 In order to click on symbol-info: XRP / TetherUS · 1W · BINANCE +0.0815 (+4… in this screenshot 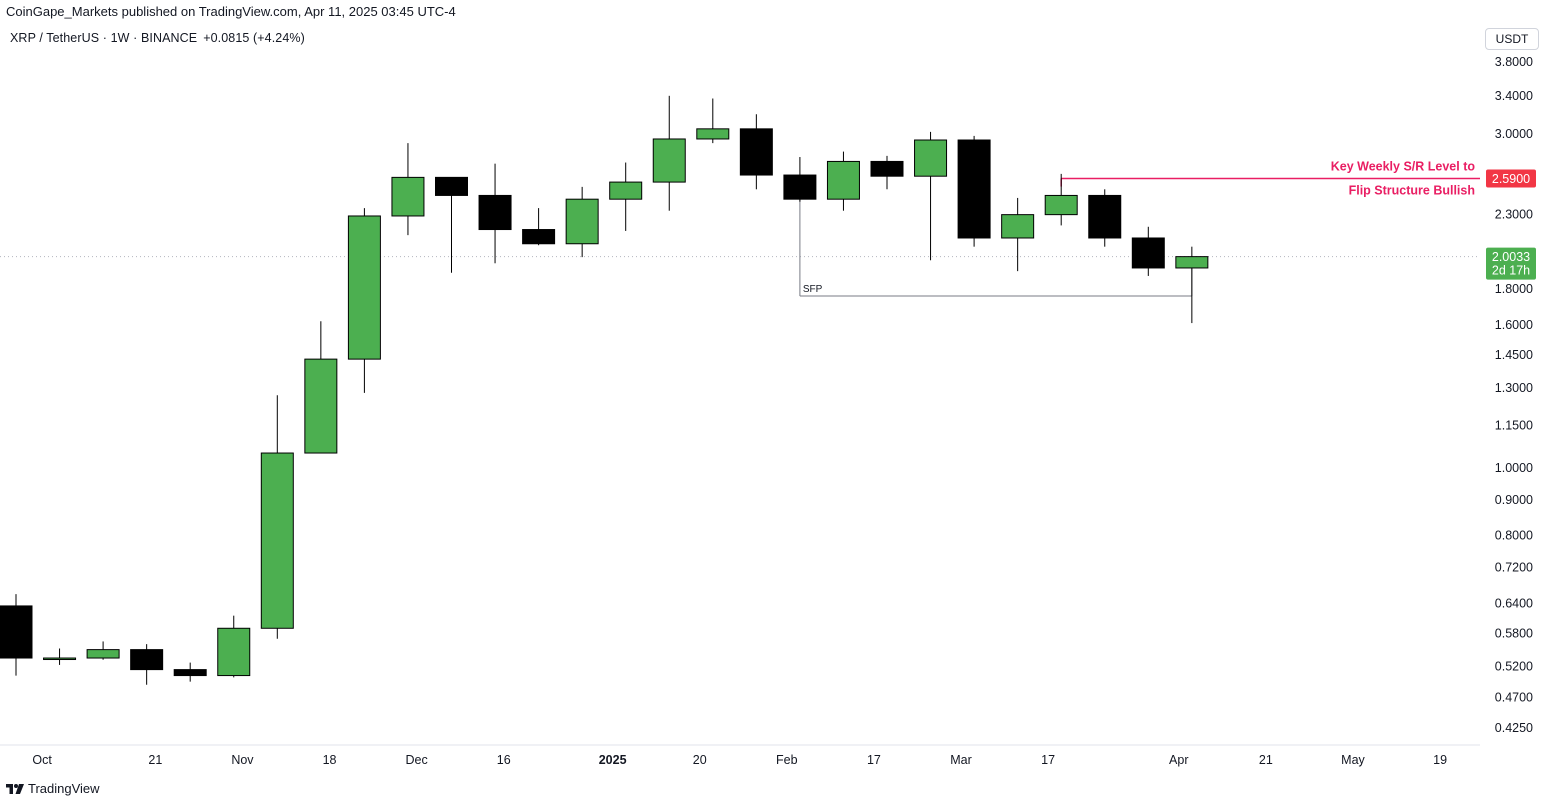, I will do `click(157, 38)`.